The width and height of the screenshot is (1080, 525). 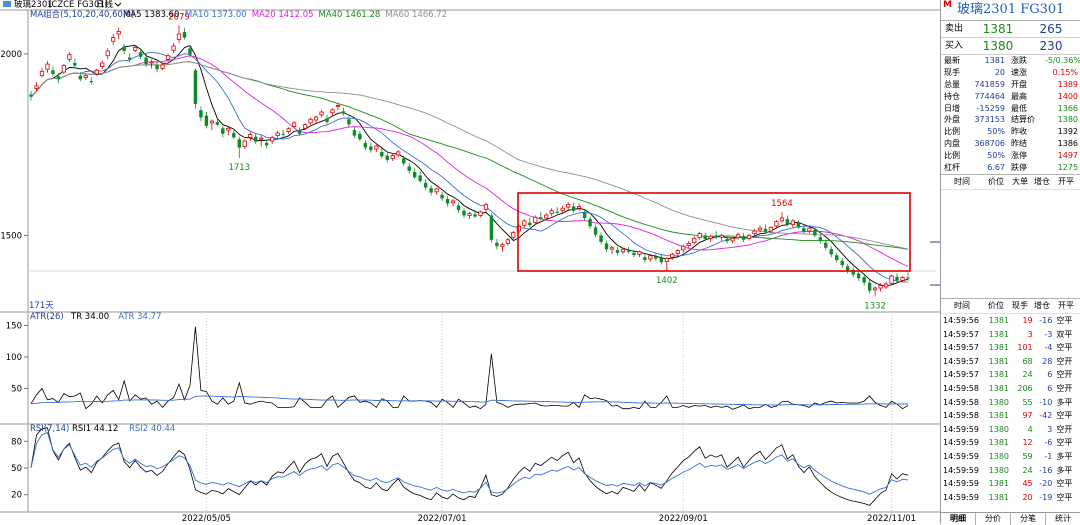 What do you see at coordinates (998, 29) in the screenshot?
I see `sell-price: 1381` at bounding box center [998, 29].